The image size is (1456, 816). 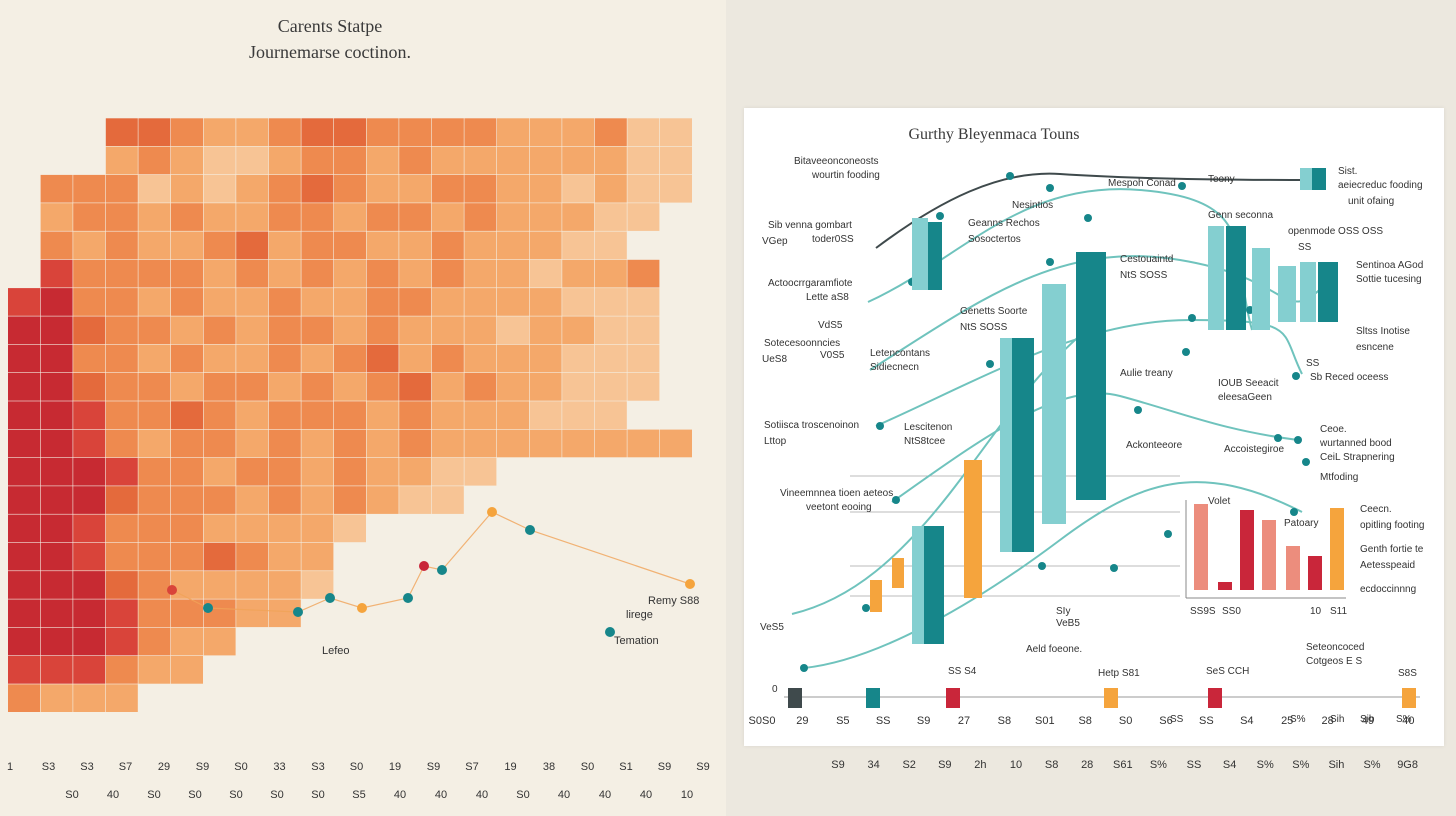 What do you see at coordinates (664, 767) in the screenshot?
I see `left-x-tick: S9` at bounding box center [664, 767].